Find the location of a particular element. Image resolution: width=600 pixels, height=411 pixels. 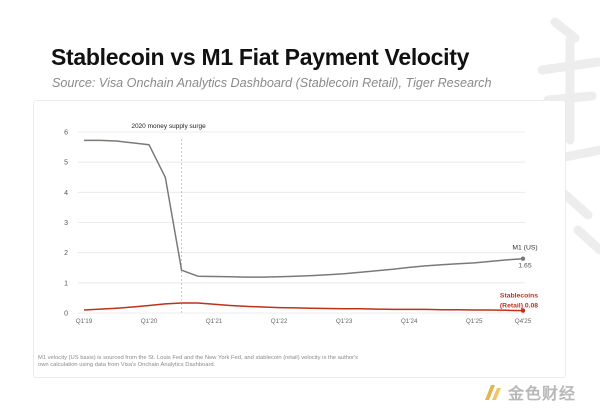

legend-label-stablecoin: Stablecoins is located at coordinates (519, 296).